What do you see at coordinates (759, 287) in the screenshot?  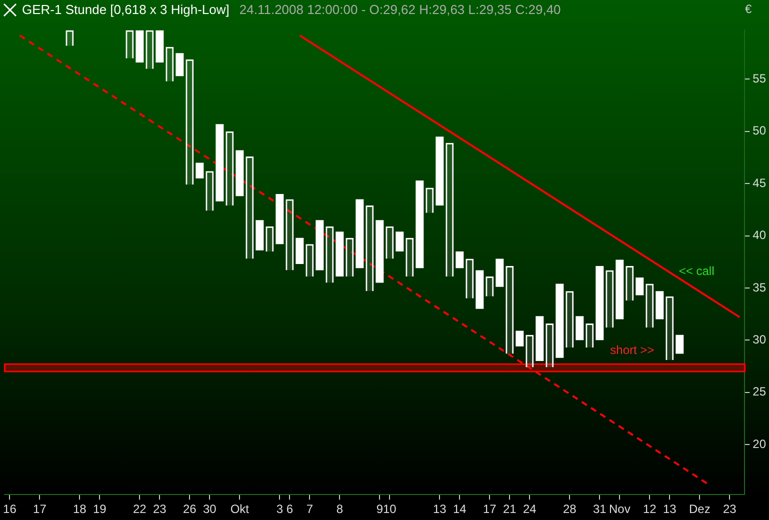 I see `y-tick-label: 35` at bounding box center [759, 287].